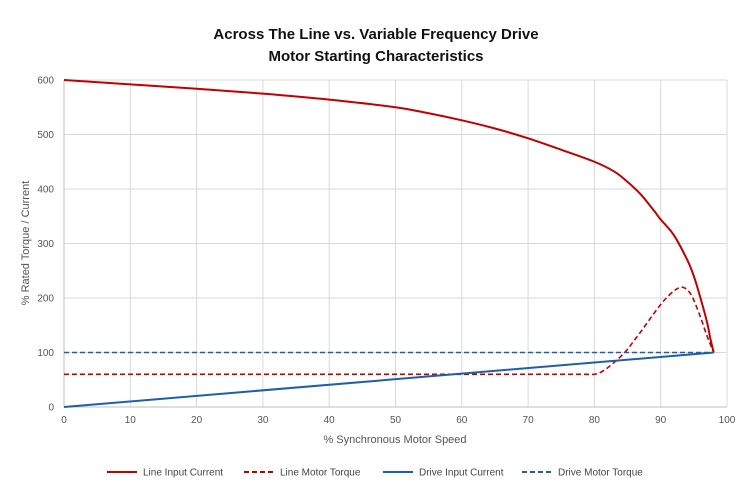  I want to click on x-tick-label: 20, so click(197, 420).